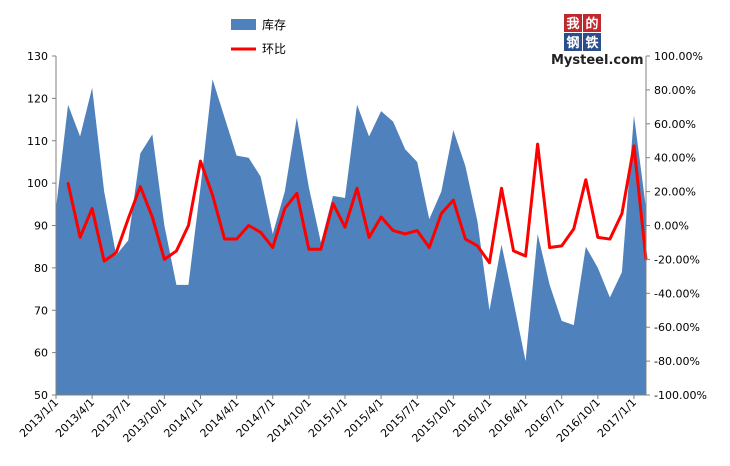 This screenshot has height=466, width=730. What do you see at coordinates (617, 418) in the screenshot?
I see `x-tick-label: 2017/1/1` at bounding box center [617, 418].